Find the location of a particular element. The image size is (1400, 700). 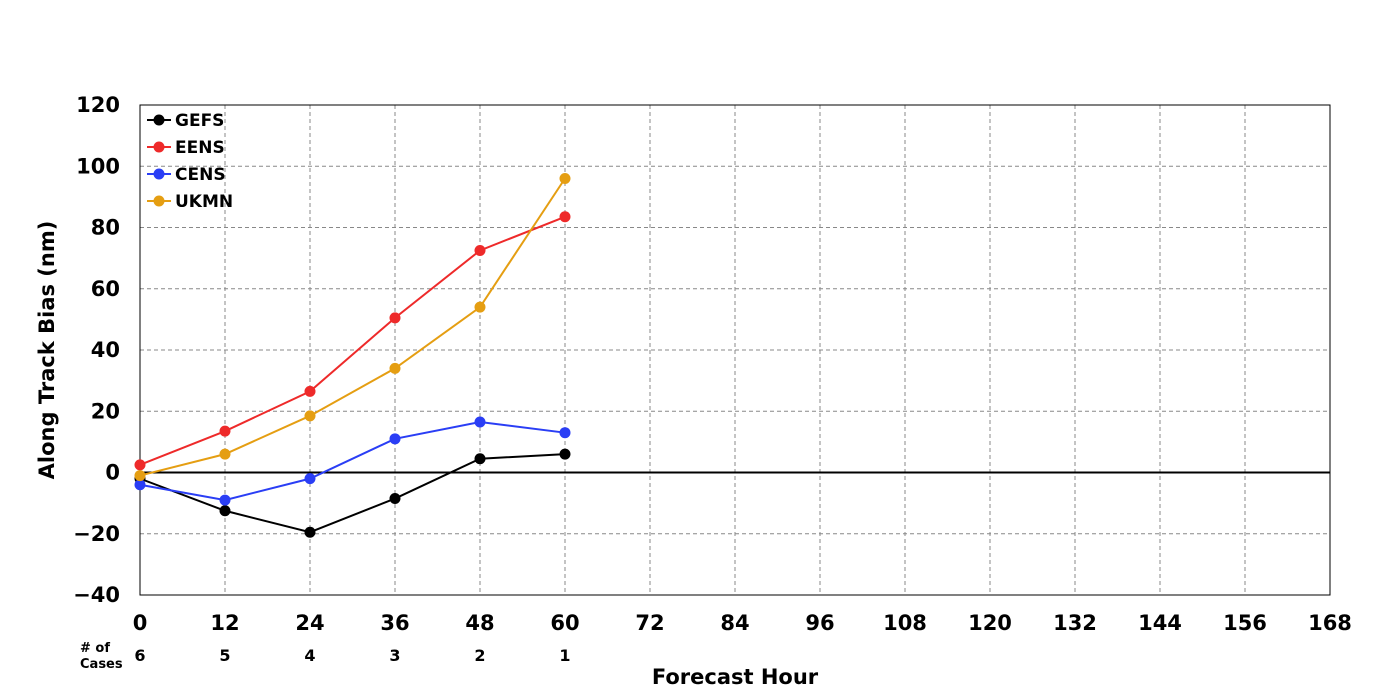

cases-value: 4 is located at coordinates (309, 655).